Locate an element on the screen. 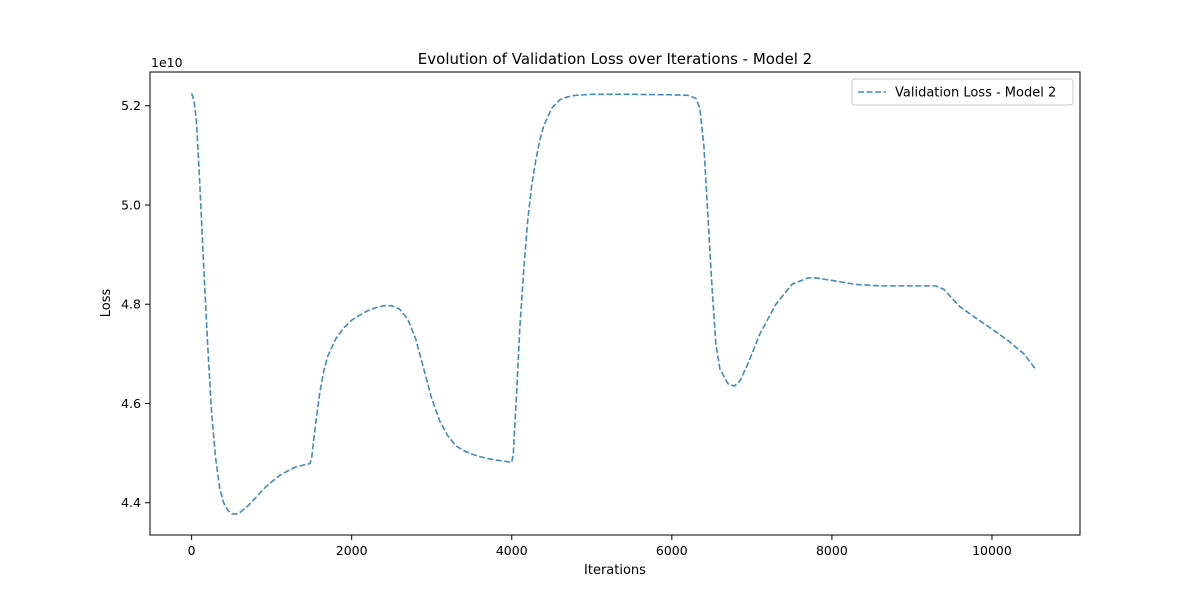 The image size is (1200, 600). x-tick-label: 10000 is located at coordinates (992, 550).